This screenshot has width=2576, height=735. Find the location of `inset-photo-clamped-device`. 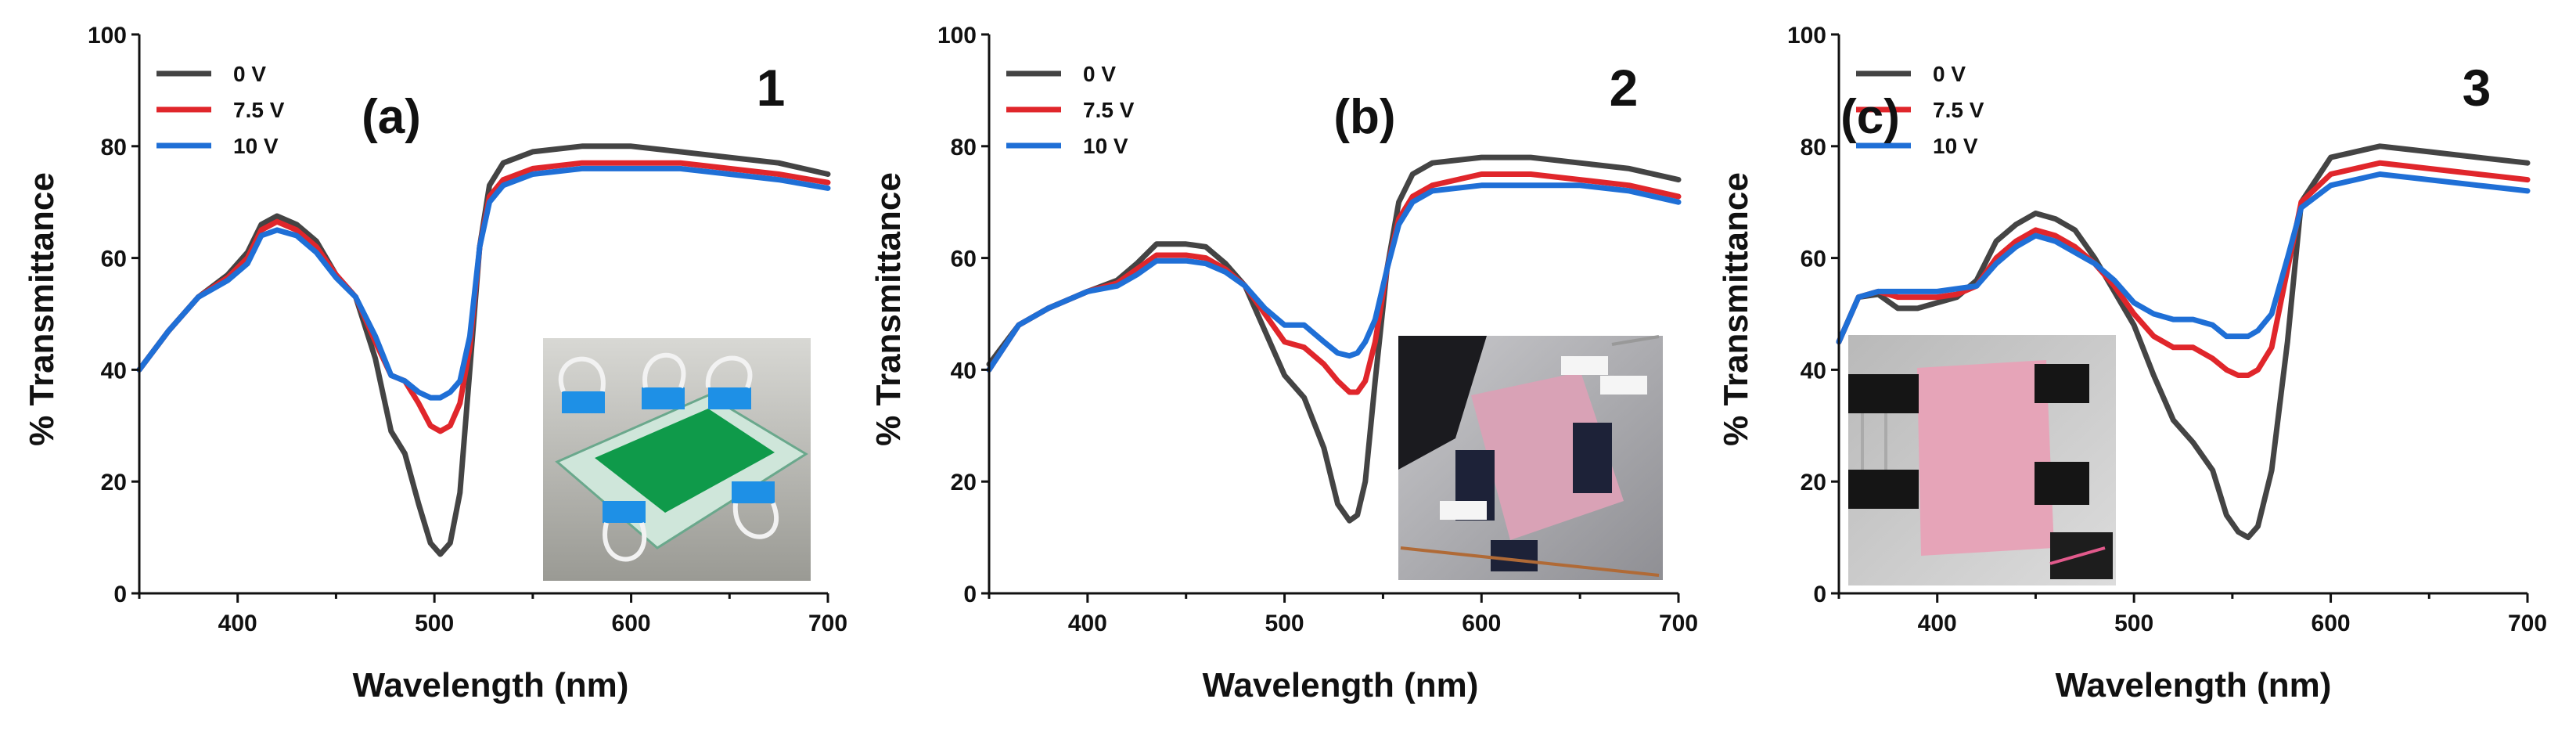

inset-photo-clamped-device is located at coordinates (1982, 460).